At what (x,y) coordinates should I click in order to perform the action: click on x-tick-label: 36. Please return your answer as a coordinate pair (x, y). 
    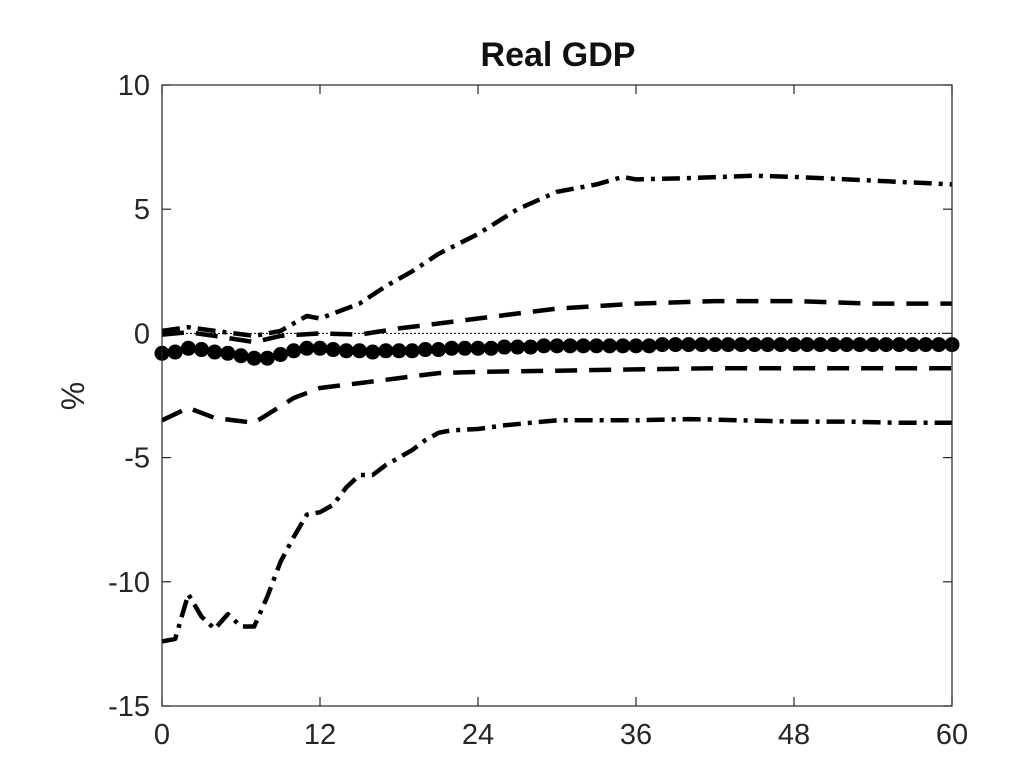
    Looking at the image, I should click on (636, 735).